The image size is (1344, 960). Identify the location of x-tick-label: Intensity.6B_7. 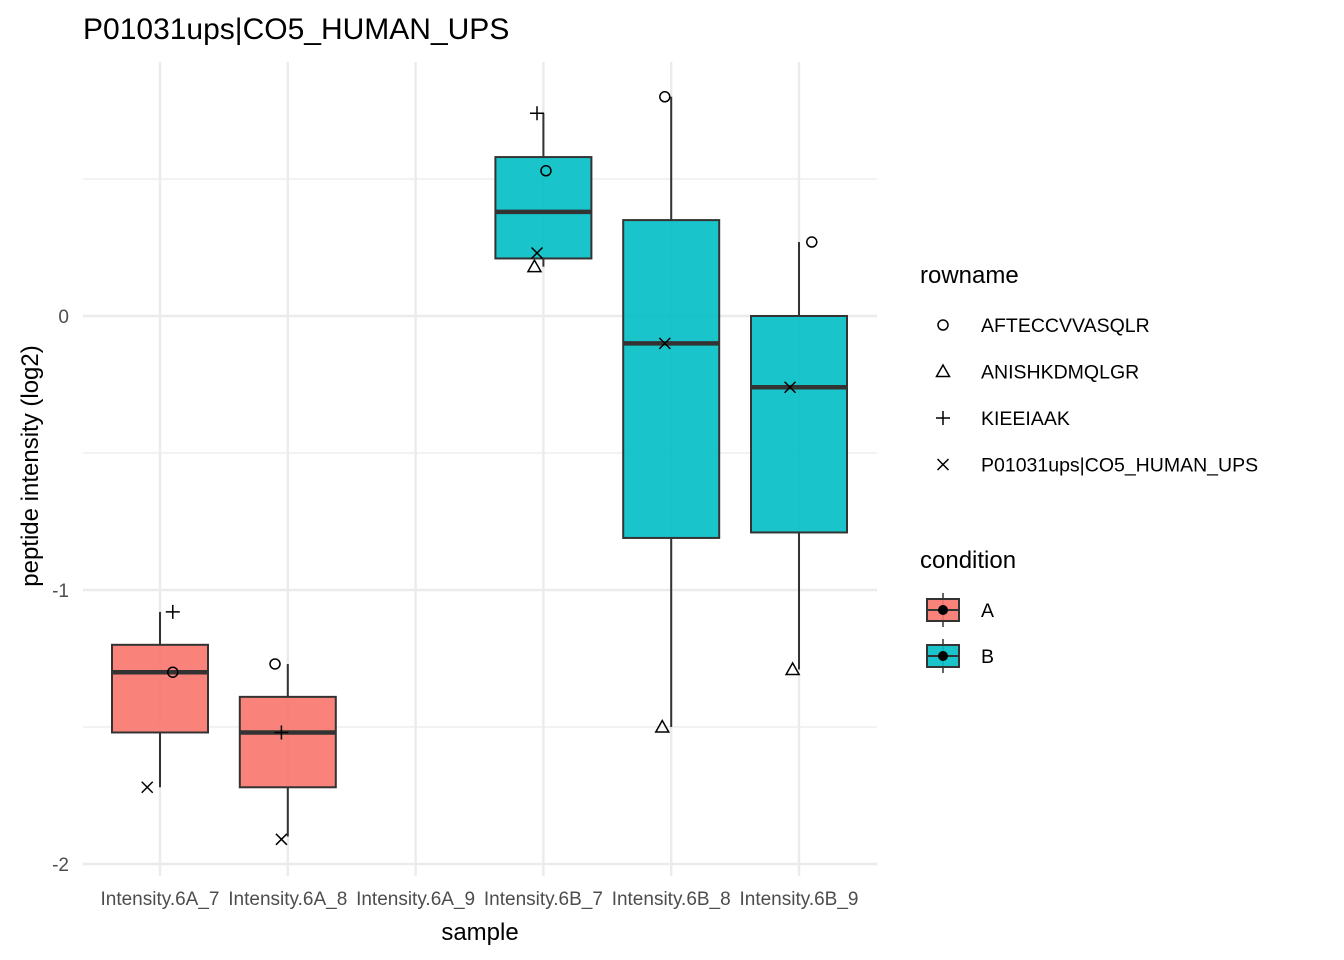
(543, 899).